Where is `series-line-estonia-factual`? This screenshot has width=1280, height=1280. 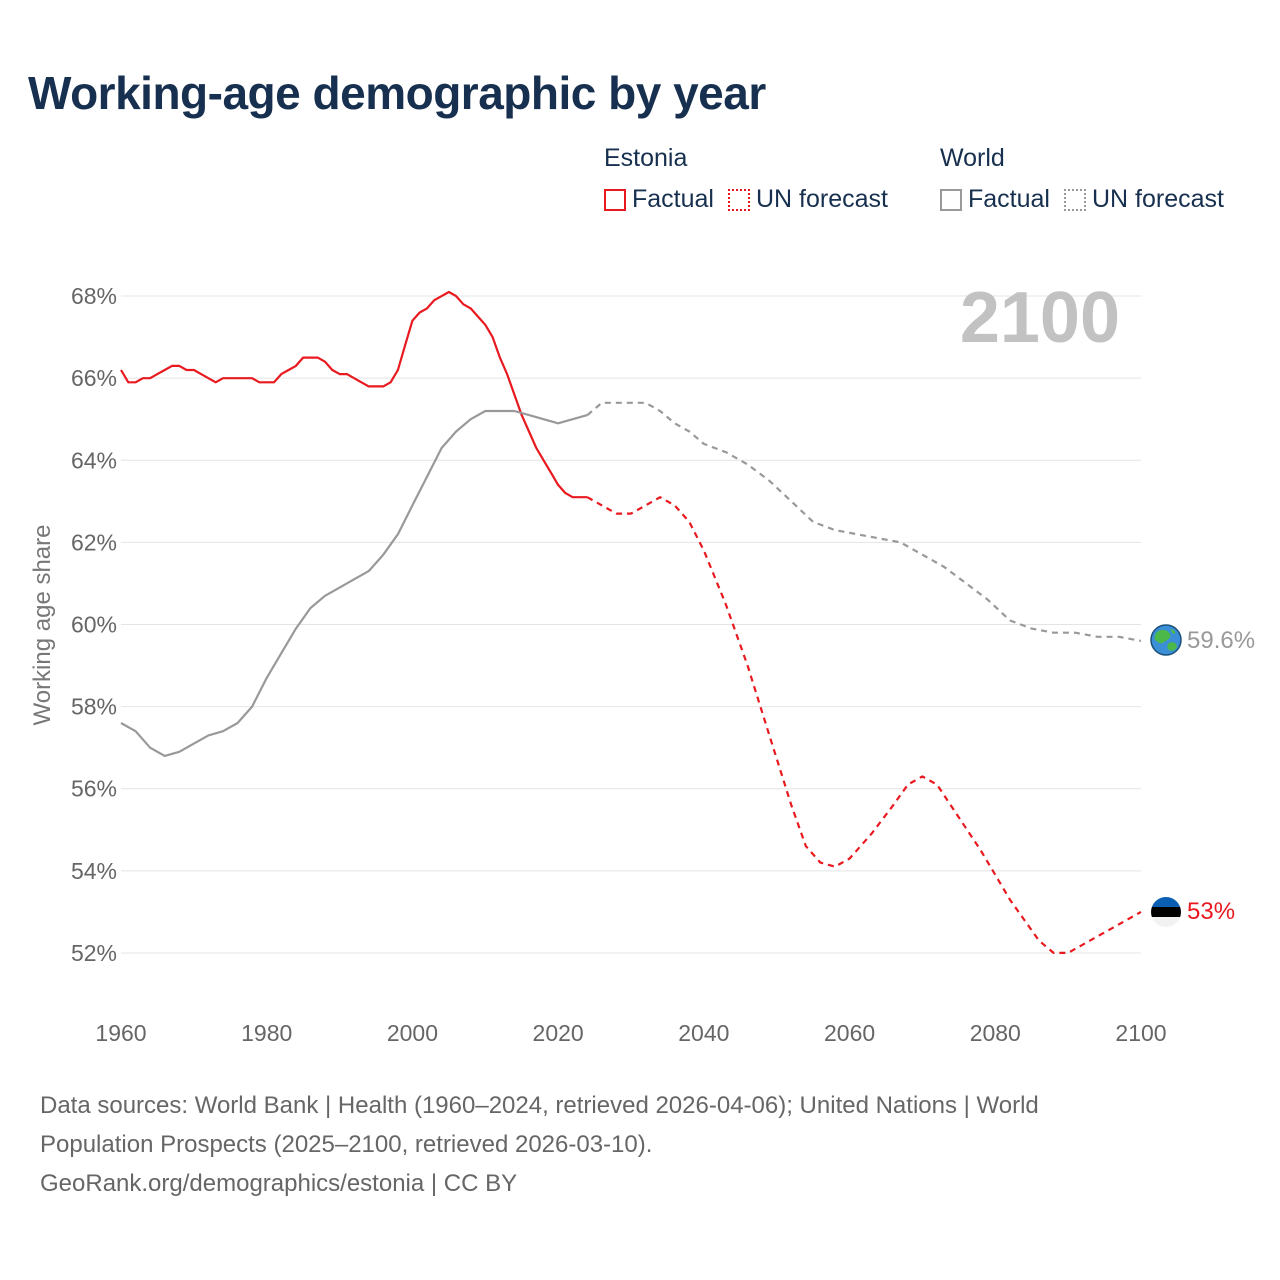 series-line-estonia-factual is located at coordinates (354, 394).